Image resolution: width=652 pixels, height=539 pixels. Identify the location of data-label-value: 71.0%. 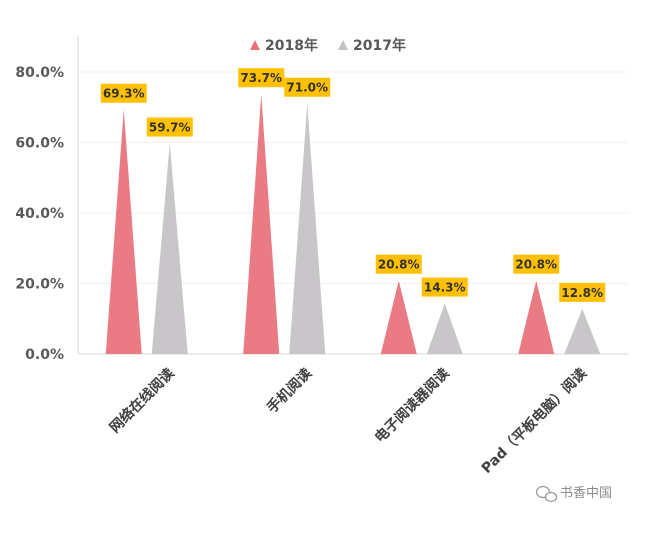
(307, 88).